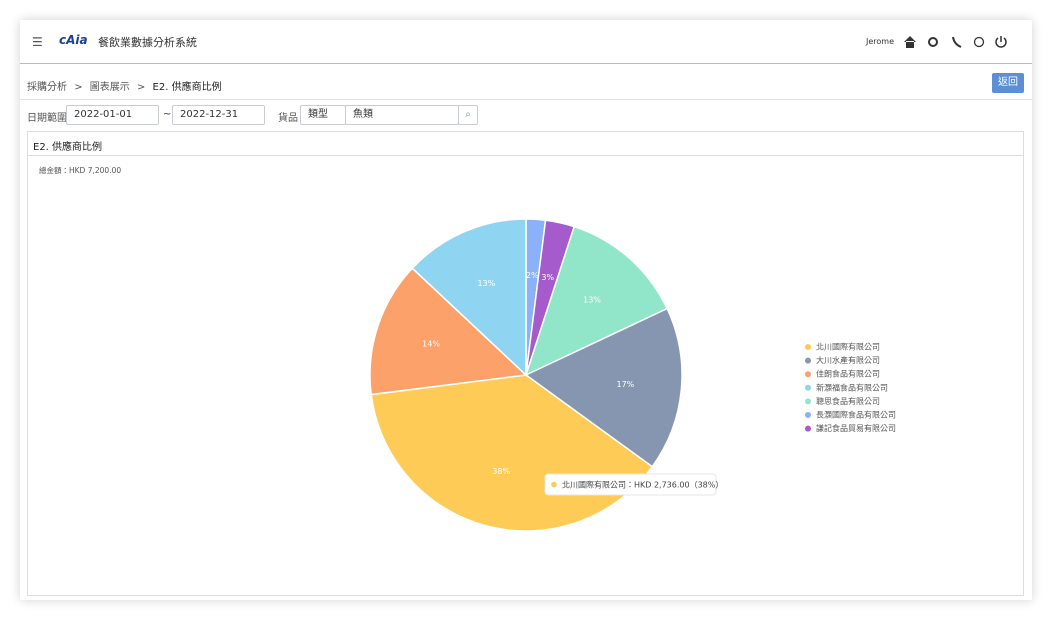 The width and height of the screenshot is (1053, 623). What do you see at coordinates (526, 99) in the screenshot?
I see `divider` at bounding box center [526, 99].